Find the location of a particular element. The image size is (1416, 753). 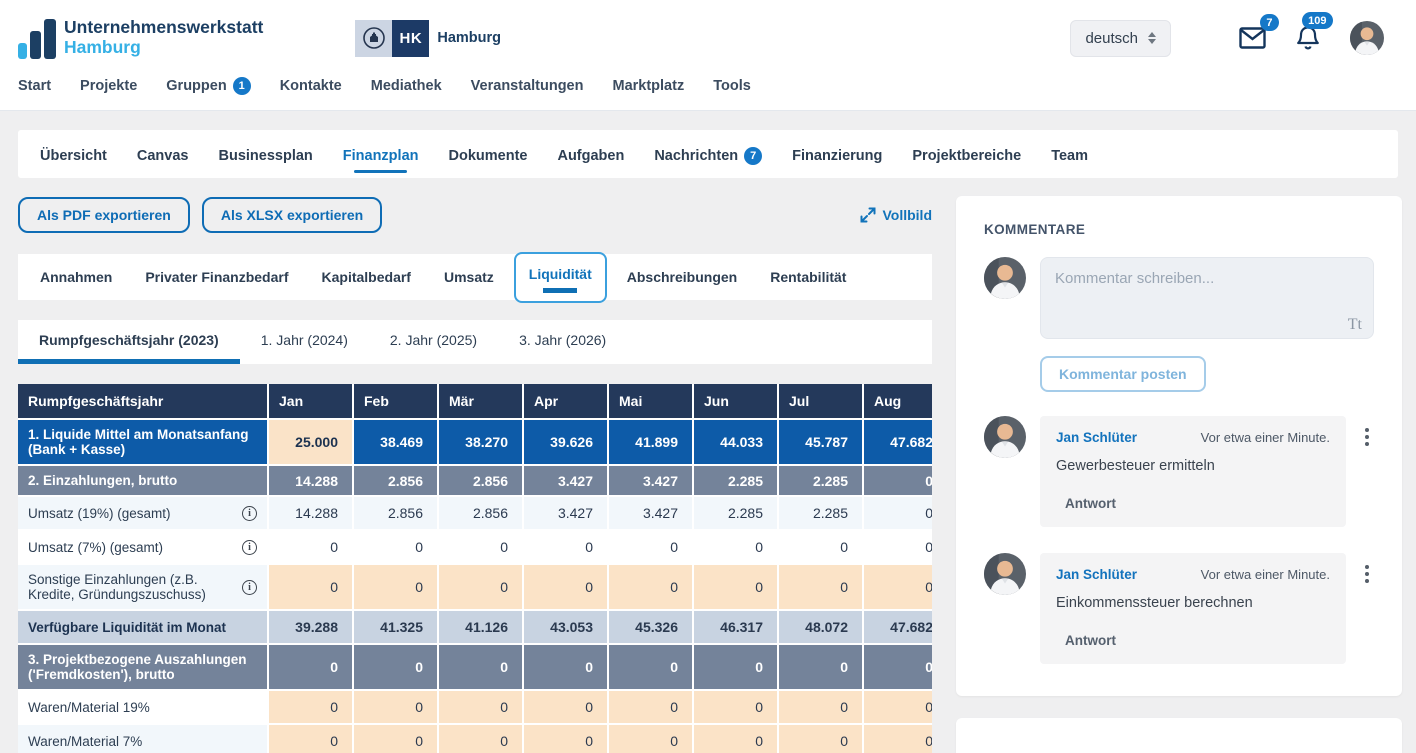

comment-input is located at coordinates (1207, 298).